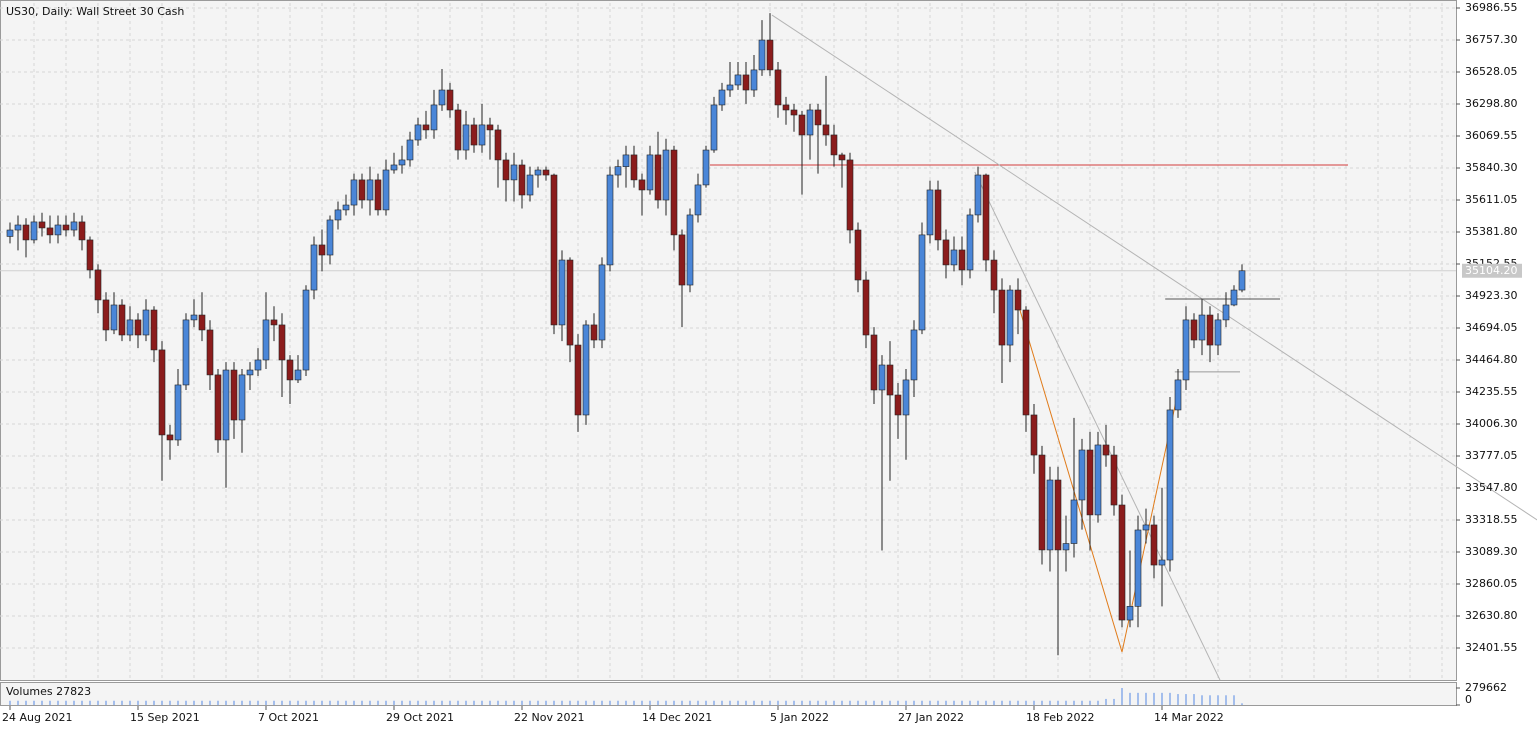 This screenshot has height=730, width=1537. Describe the element at coordinates (1492, 270) in the screenshot. I see `current-price-box` at that location.